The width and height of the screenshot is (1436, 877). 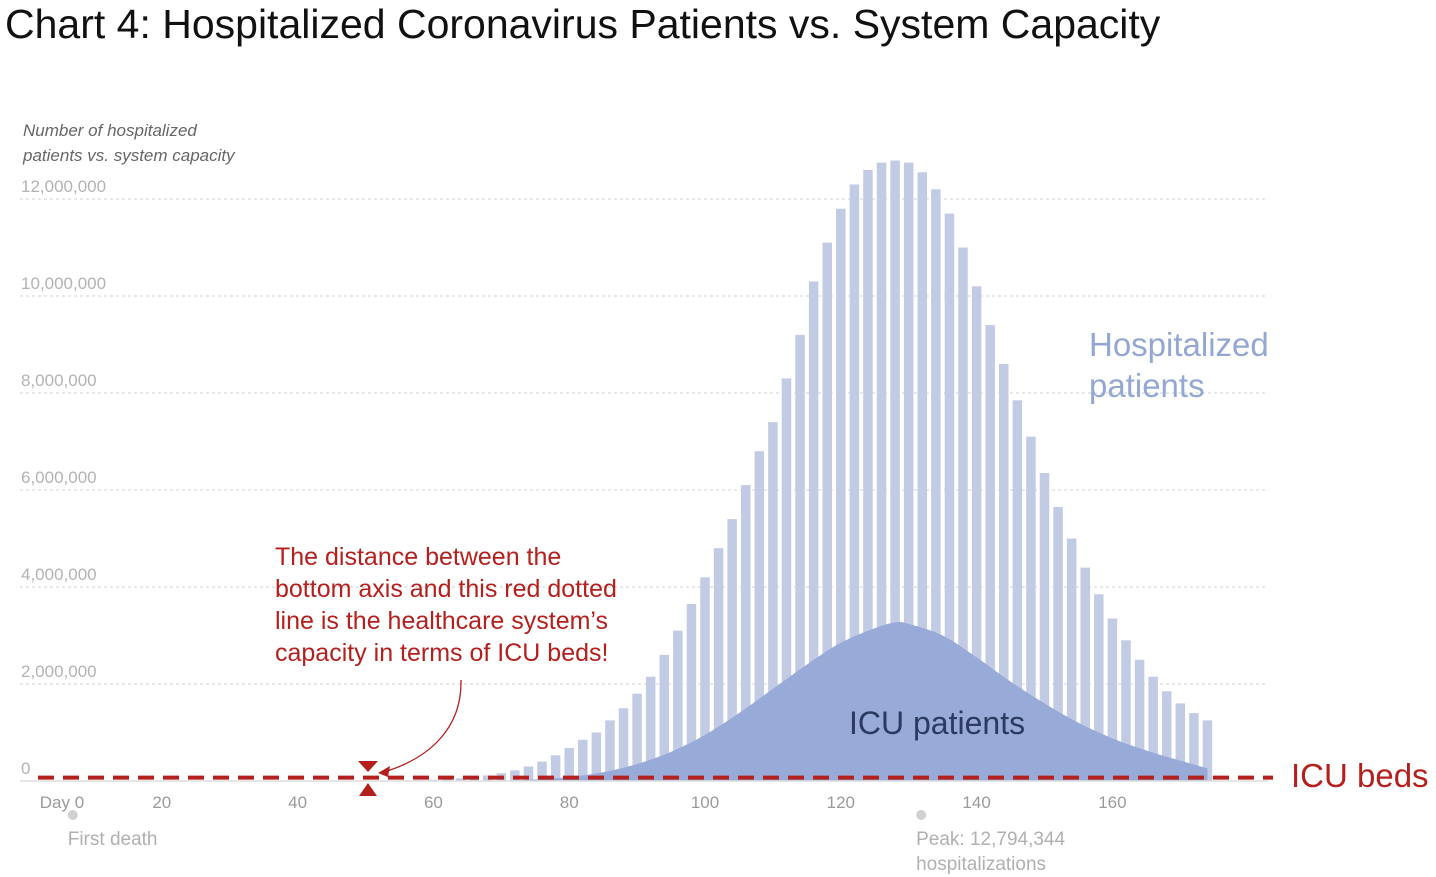 What do you see at coordinates (113, 839) in the screenshot?
I see `first-death-label: First death` at bounding box center [113, 839].